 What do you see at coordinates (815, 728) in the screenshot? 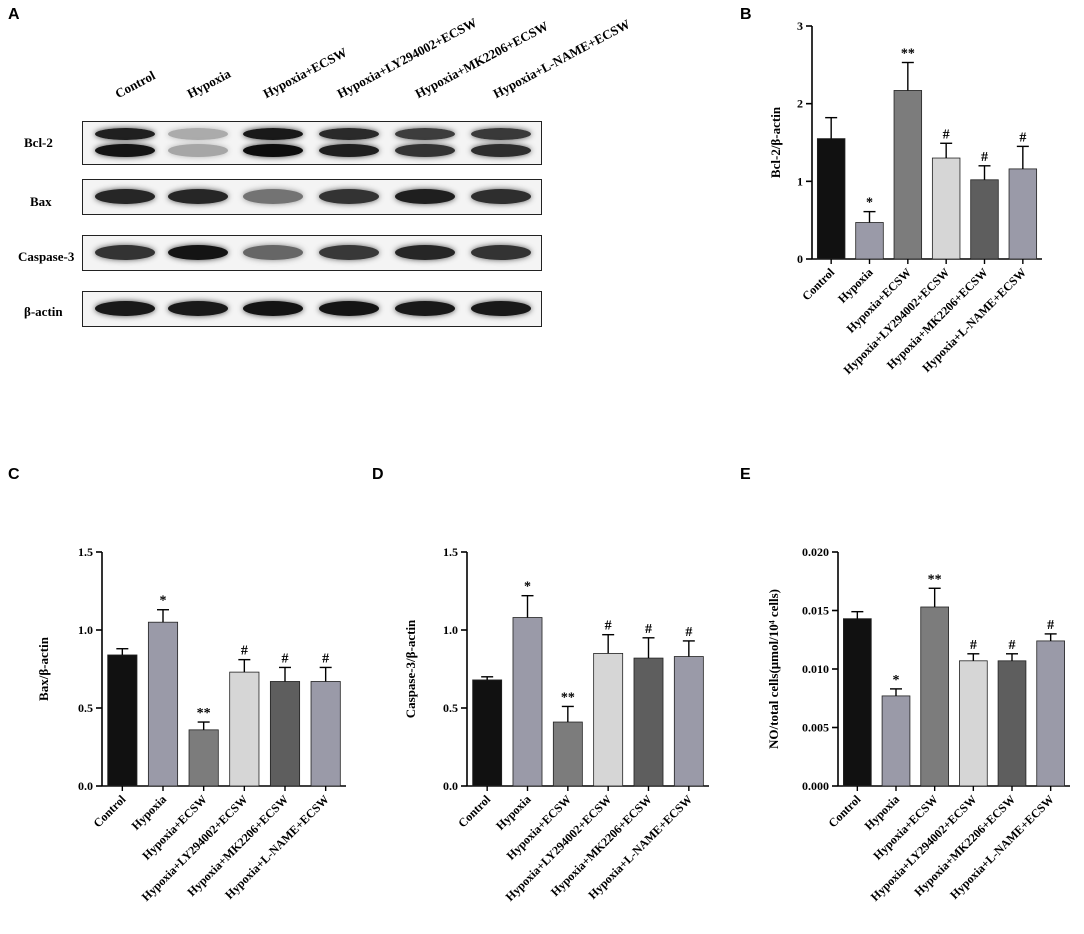
I see `y-tick-label: 0.005` at bounding box center [815, 728].